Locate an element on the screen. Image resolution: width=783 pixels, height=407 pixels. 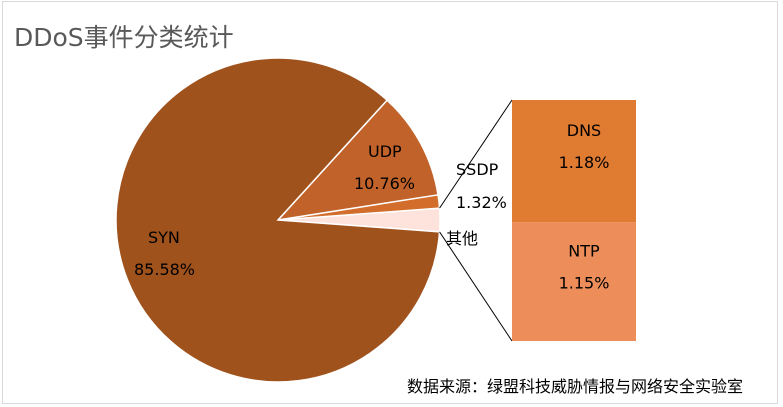
bar-segment-dns is located at coordinates (574, 161).